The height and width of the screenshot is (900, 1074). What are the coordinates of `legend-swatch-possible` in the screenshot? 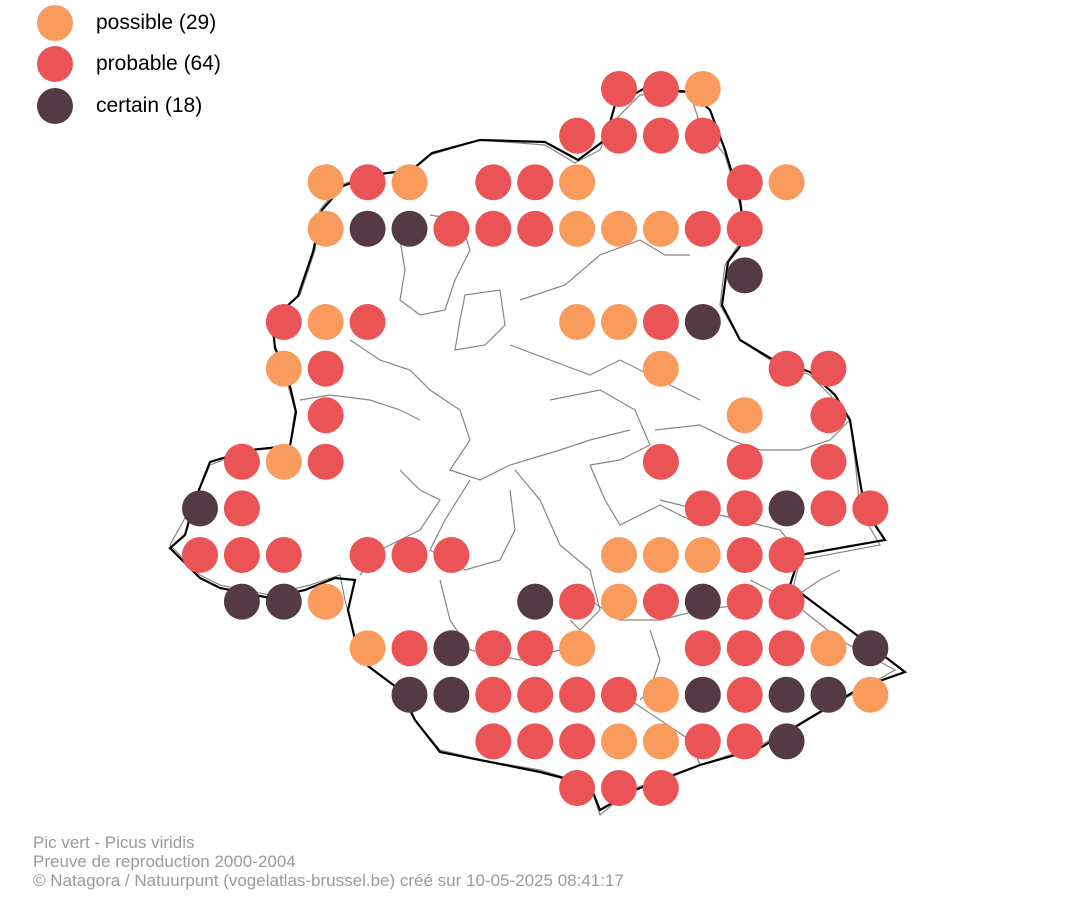 It's located at (55, 22).